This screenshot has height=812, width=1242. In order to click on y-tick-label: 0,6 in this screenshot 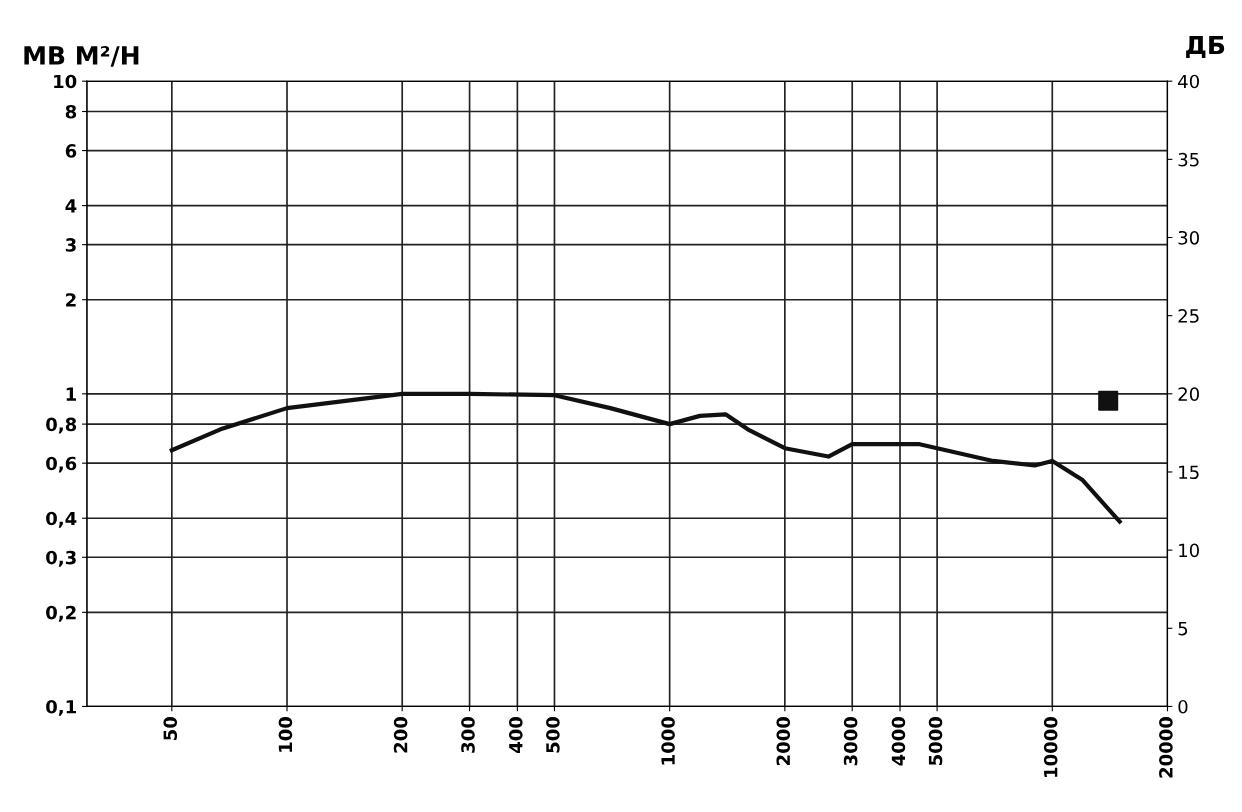, I will do `click(61, 464)`.